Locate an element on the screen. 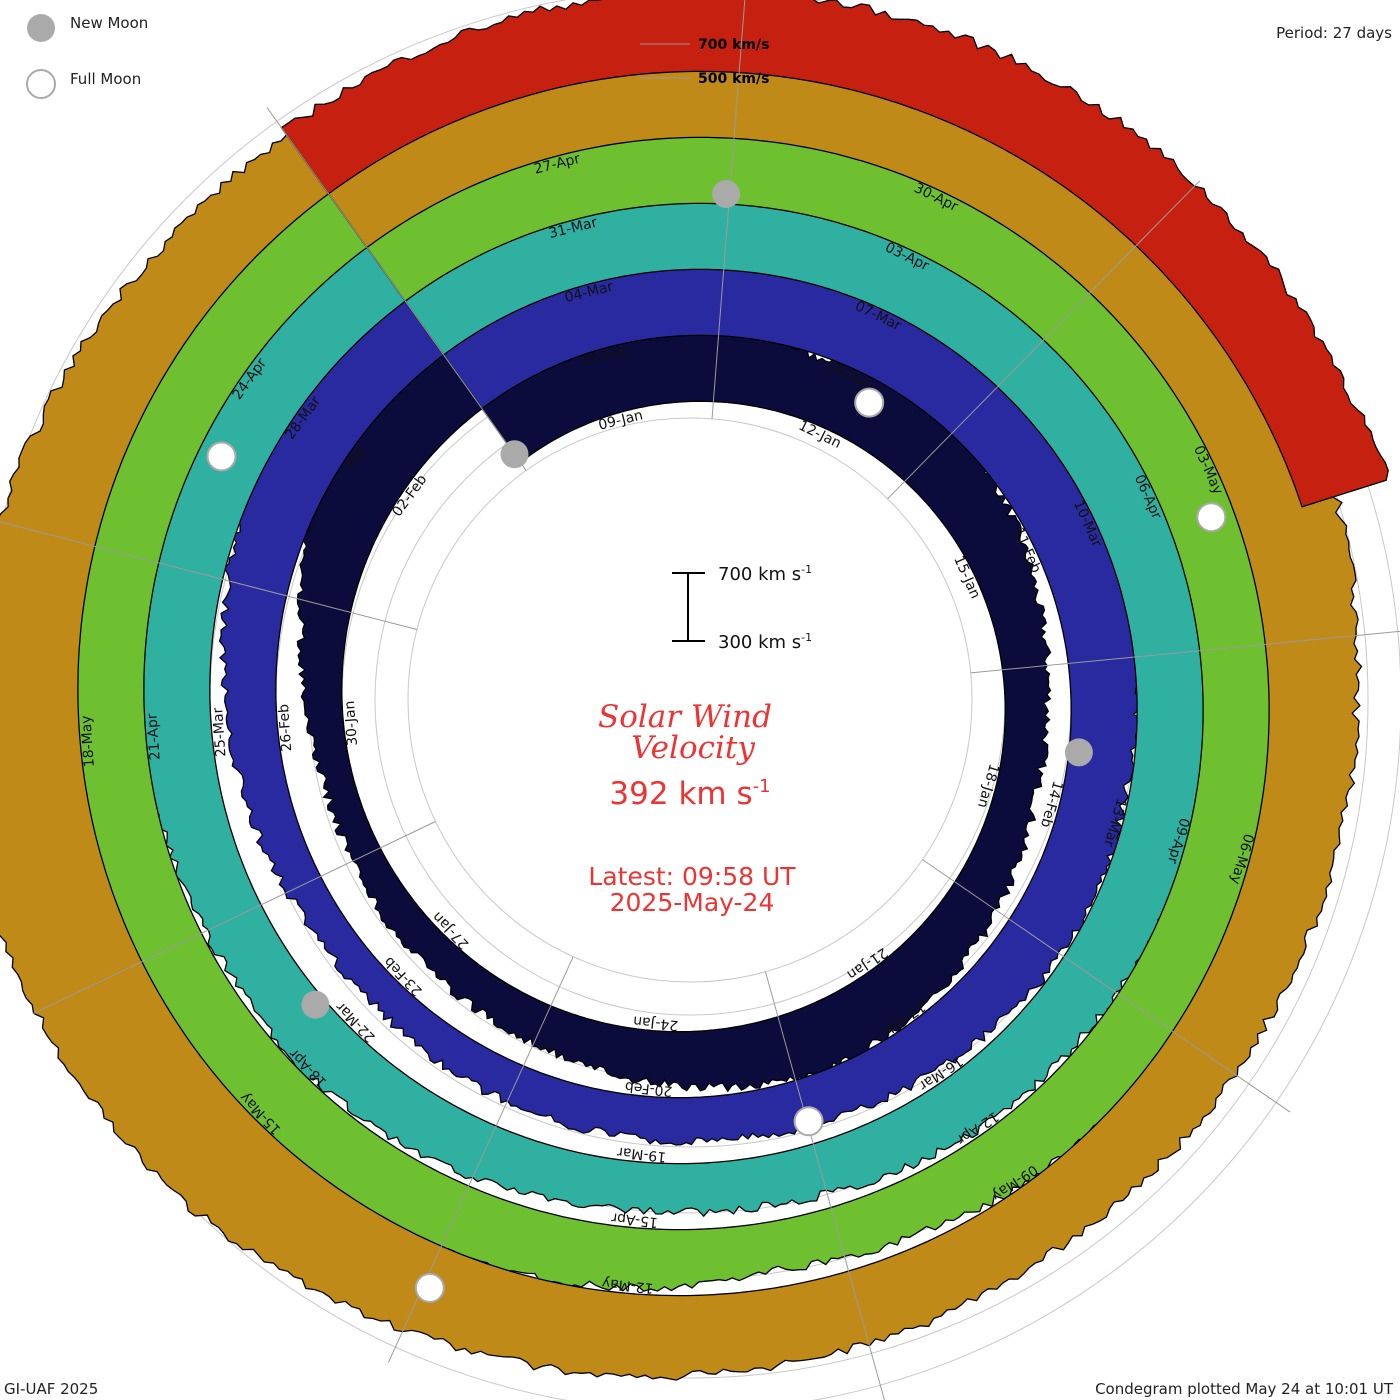 This screenshot has width=1400, height=1400. speed-tick-700-label: 700 km/s is located at coordinates (733, 45).